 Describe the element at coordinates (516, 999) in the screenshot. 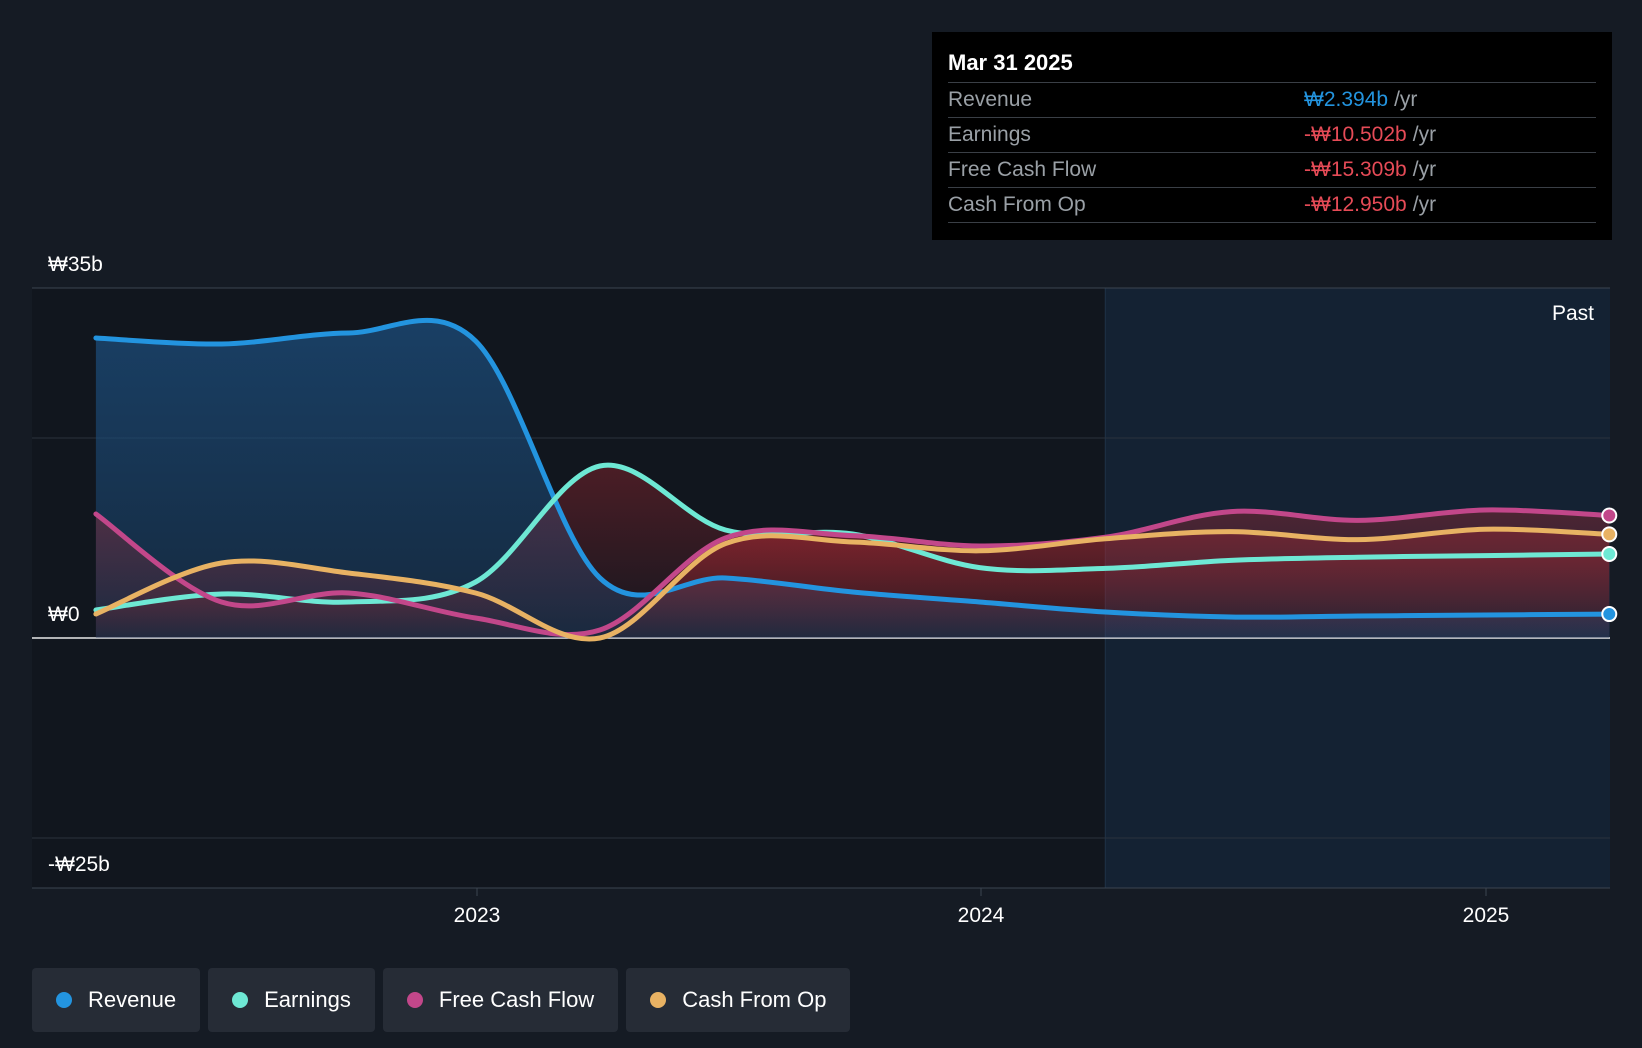

I see `legend-label: Free Cash Flow` at that location.